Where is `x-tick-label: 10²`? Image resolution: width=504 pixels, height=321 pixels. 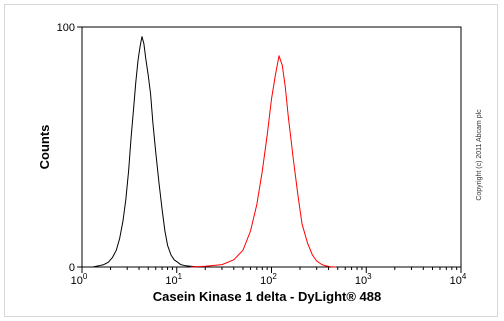 x-tick-label: 10² is located at coordinates (268, 279).